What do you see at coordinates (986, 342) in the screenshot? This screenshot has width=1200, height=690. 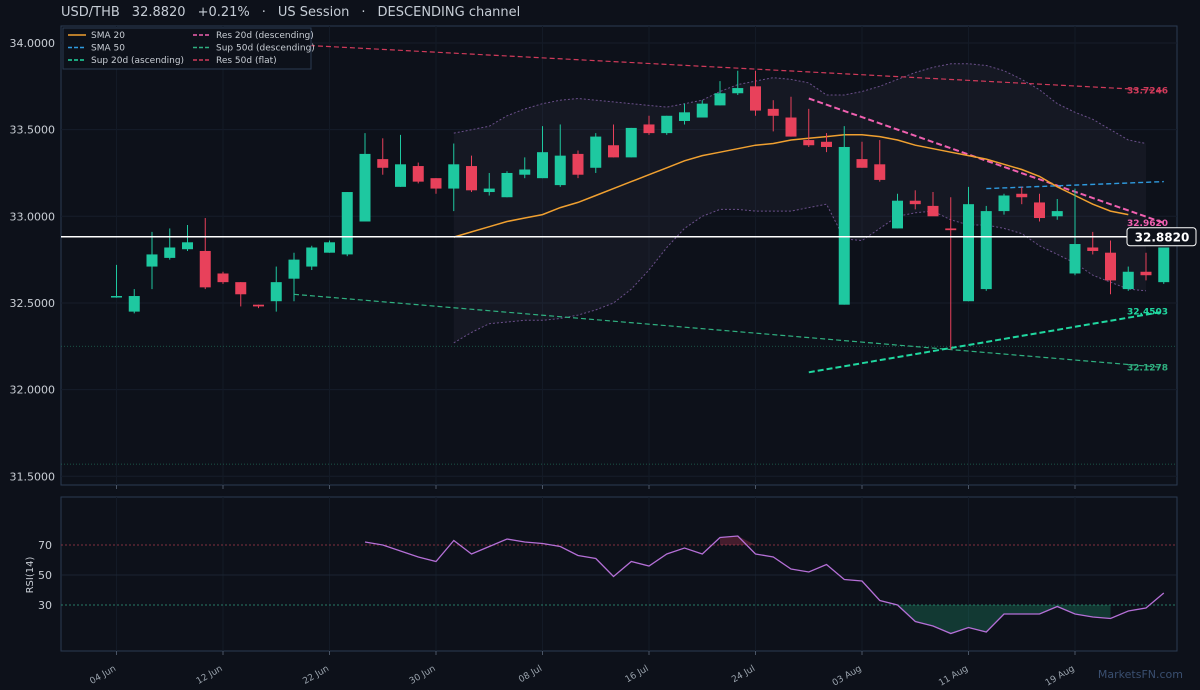 I see `sup-20d-line` at bounding box center [986, 342].